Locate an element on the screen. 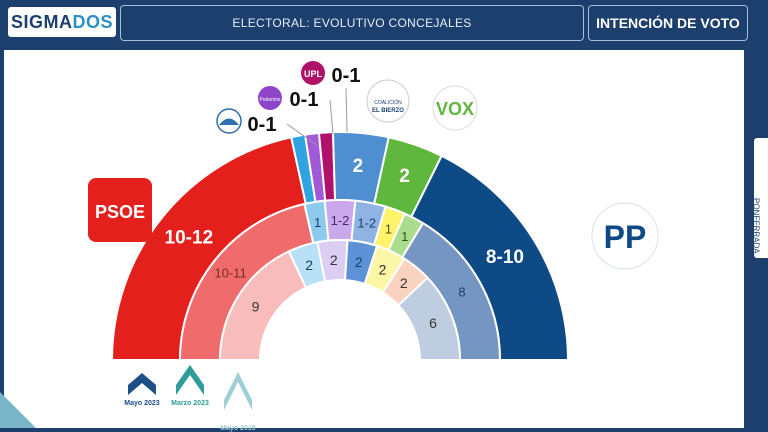 This screenshot has width=768, height=432. bierzo-logo is located at coordinates (388, 101).